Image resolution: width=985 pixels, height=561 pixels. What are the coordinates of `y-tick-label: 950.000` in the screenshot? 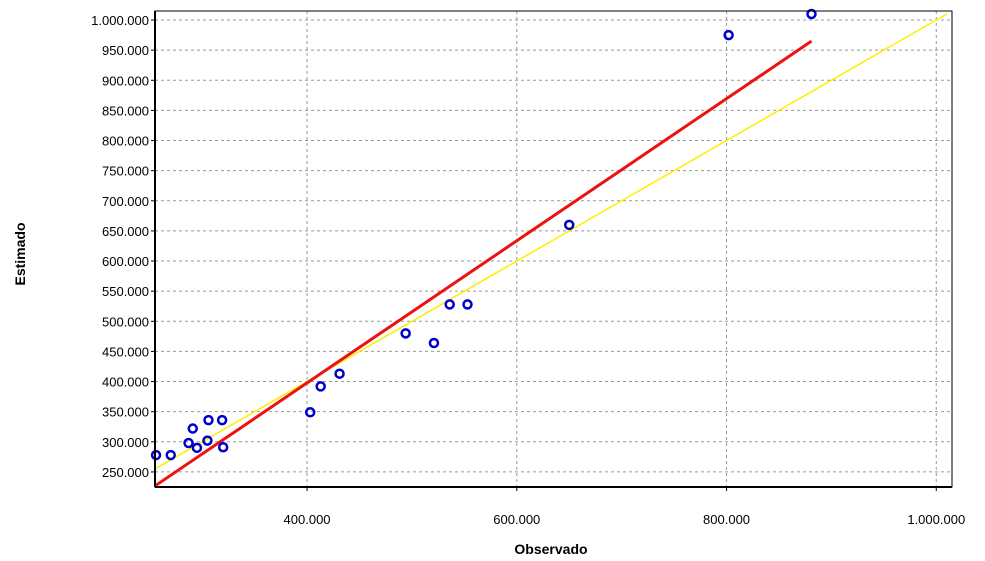 It's located at (125, 50).